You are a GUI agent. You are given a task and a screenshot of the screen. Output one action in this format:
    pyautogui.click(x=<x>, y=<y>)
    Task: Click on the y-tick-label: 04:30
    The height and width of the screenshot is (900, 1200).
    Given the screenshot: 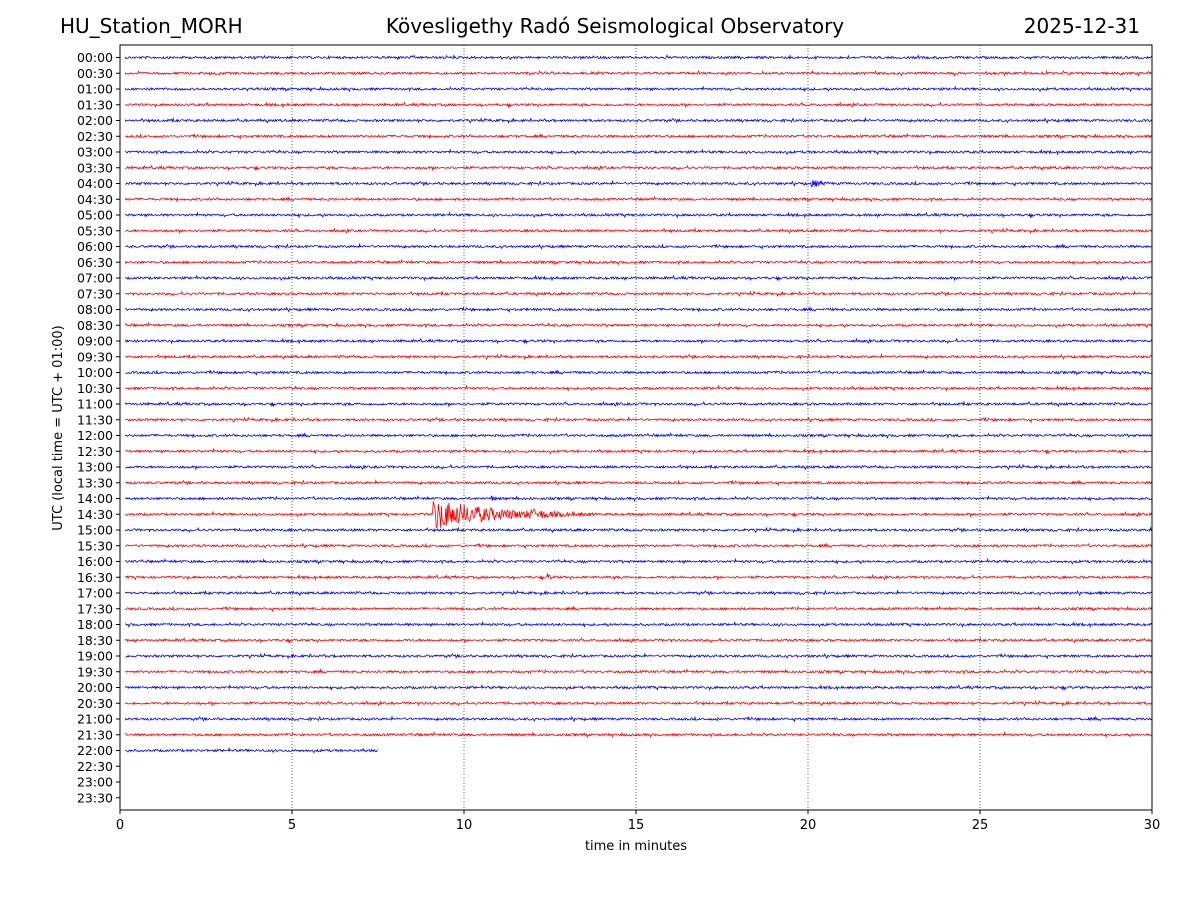 What is the action you would take?
    pyautogui.click(x=95, y=199)
    